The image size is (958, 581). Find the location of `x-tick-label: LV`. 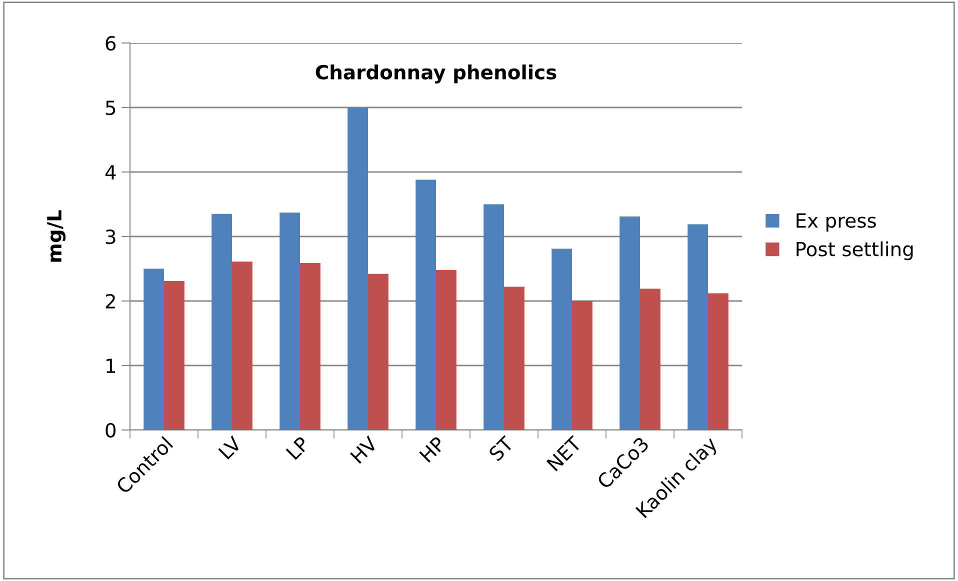

x-tick-label: LV is located at coordinates (230, 447).